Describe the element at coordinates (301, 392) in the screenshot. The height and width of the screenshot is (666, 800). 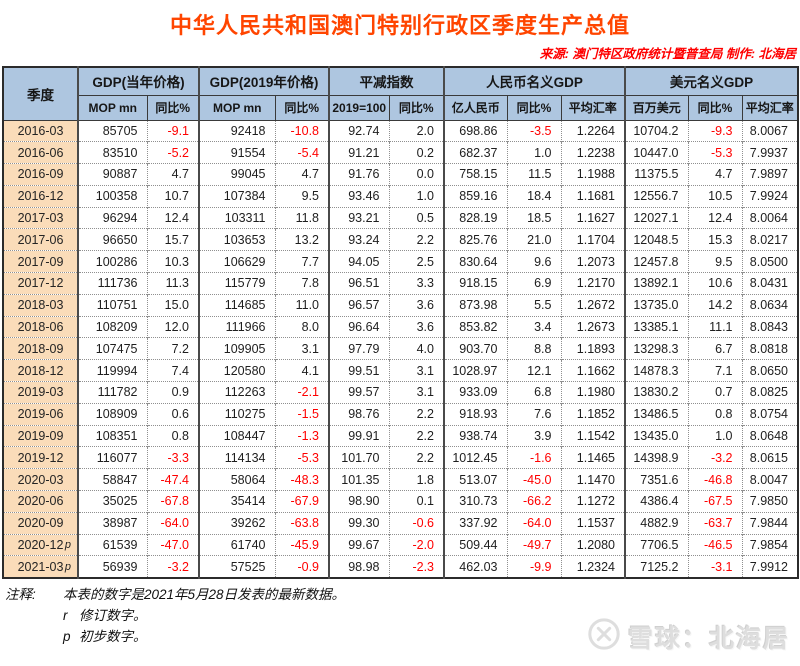
I see `value-cell: -2.1` at that location.